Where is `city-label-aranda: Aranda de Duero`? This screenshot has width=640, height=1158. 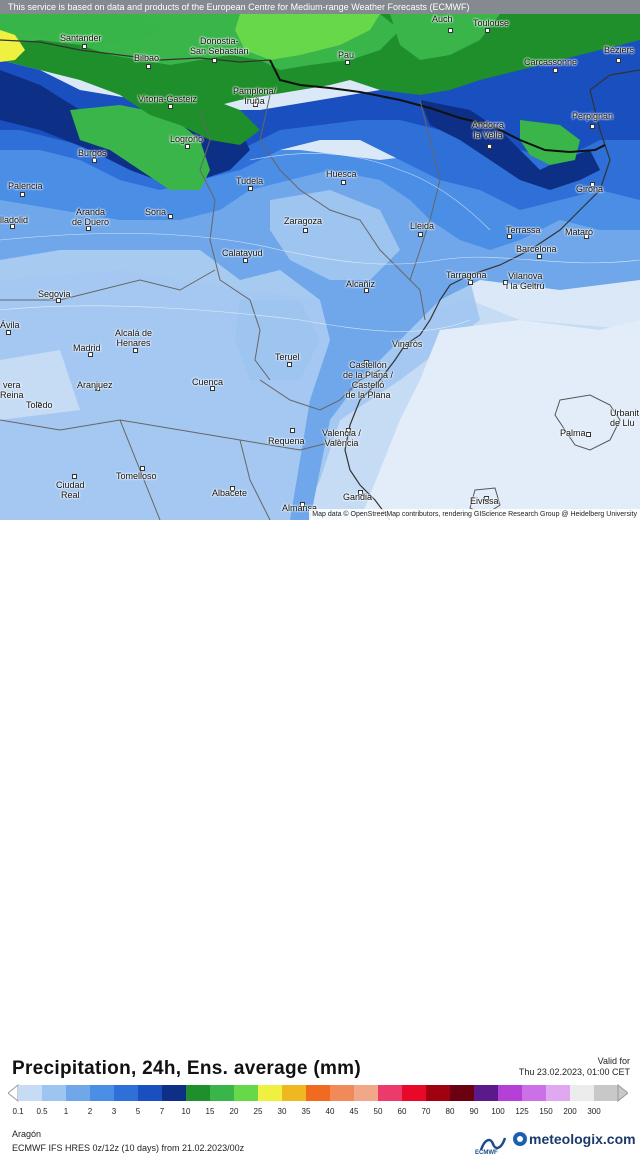 city-label-aranda: Aranda de Duero is located at coordinates (91, 217).